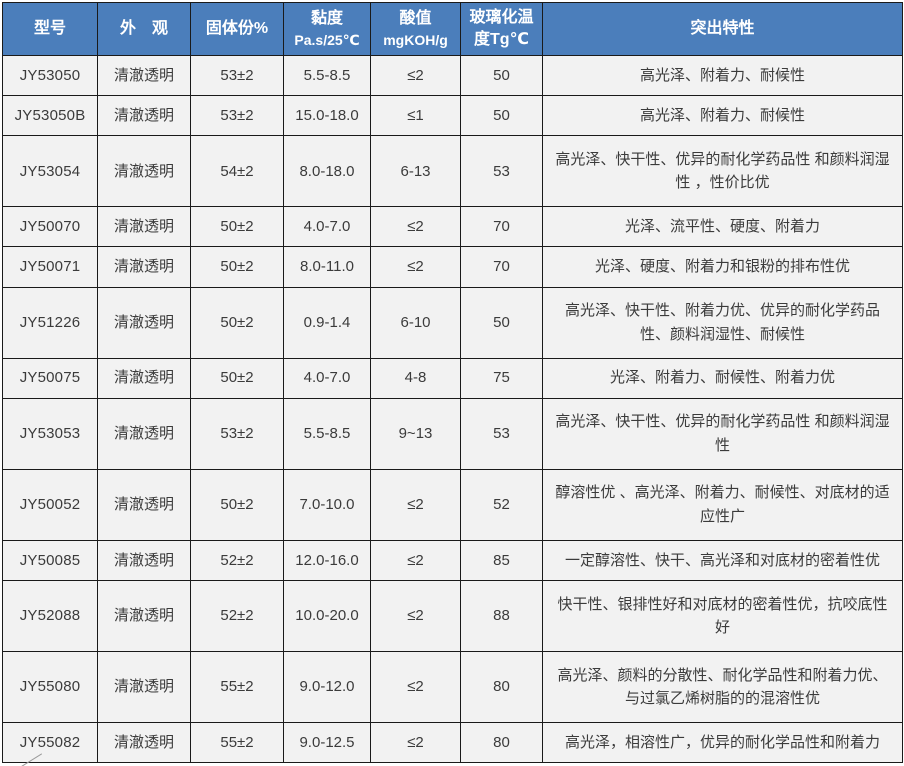 The height and width of the screenshot is (766, 904). What do you see at coordinates (327, 39) in the screenshot?
I see `column-header-subline: Pa.s/25℃` at bounding box center [327, 39].